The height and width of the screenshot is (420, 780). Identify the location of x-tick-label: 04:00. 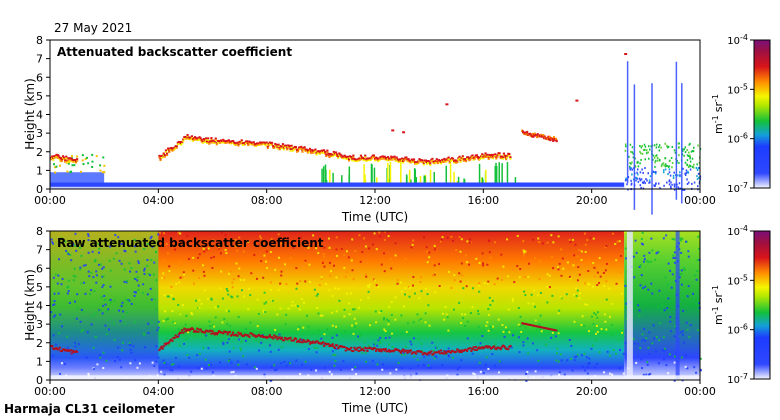
(158, 200).